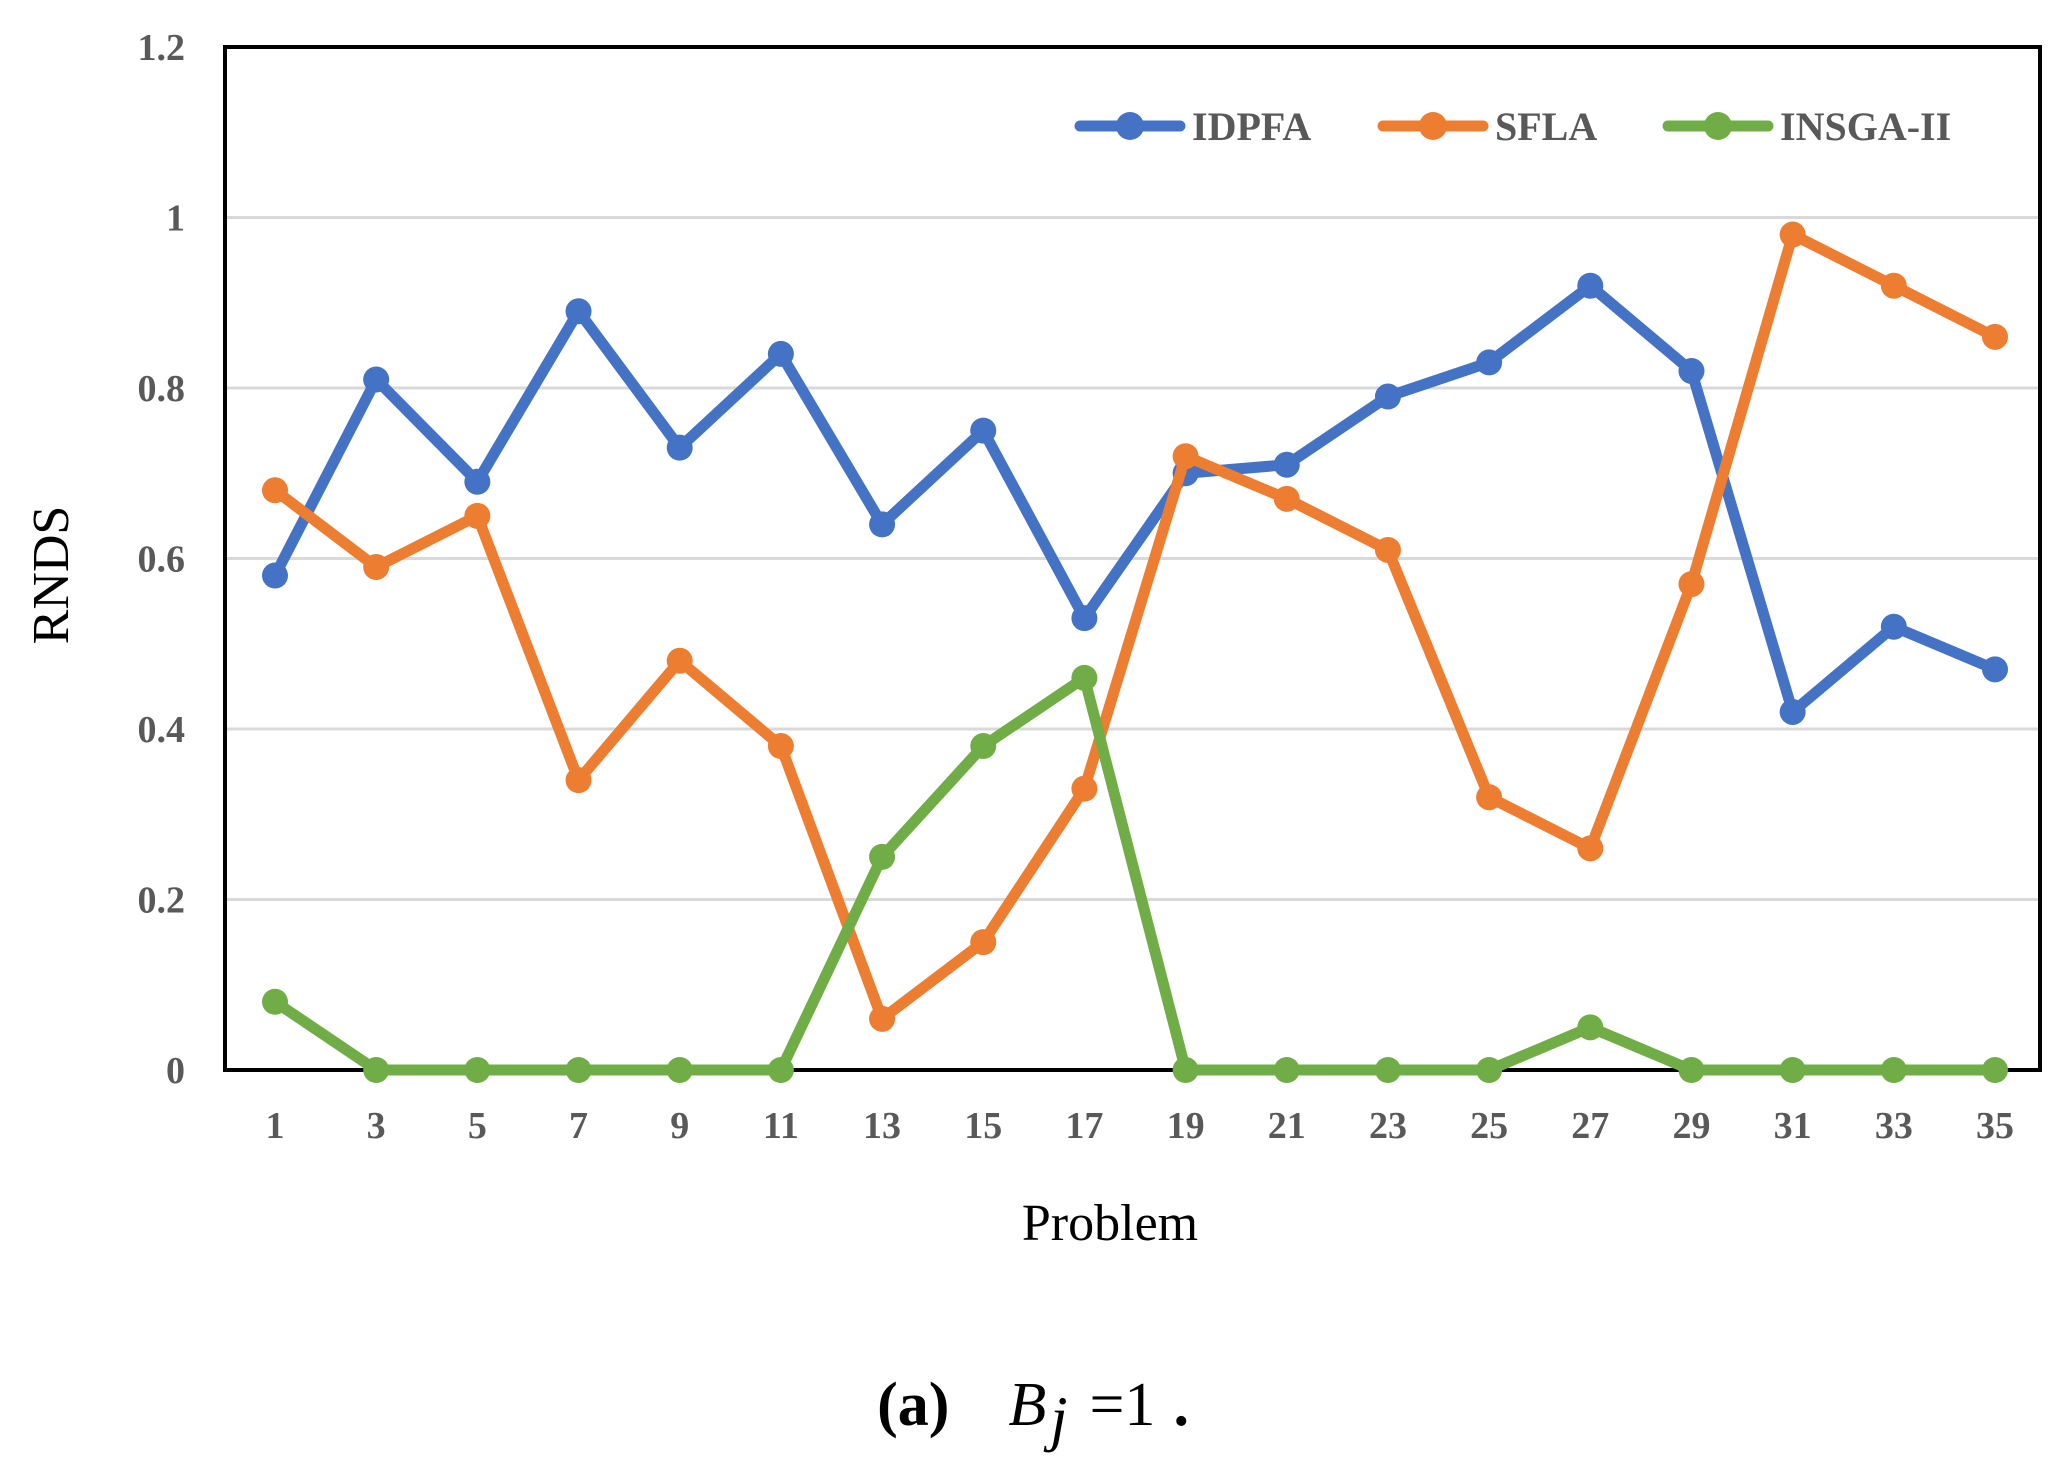 Image resolution: width=2067 pixels, height=1475 pixels. What do you see at coordinates (1181, 1405) in the screenshot?
I see `caption-period: .` at bounding box center [1181, 1405].